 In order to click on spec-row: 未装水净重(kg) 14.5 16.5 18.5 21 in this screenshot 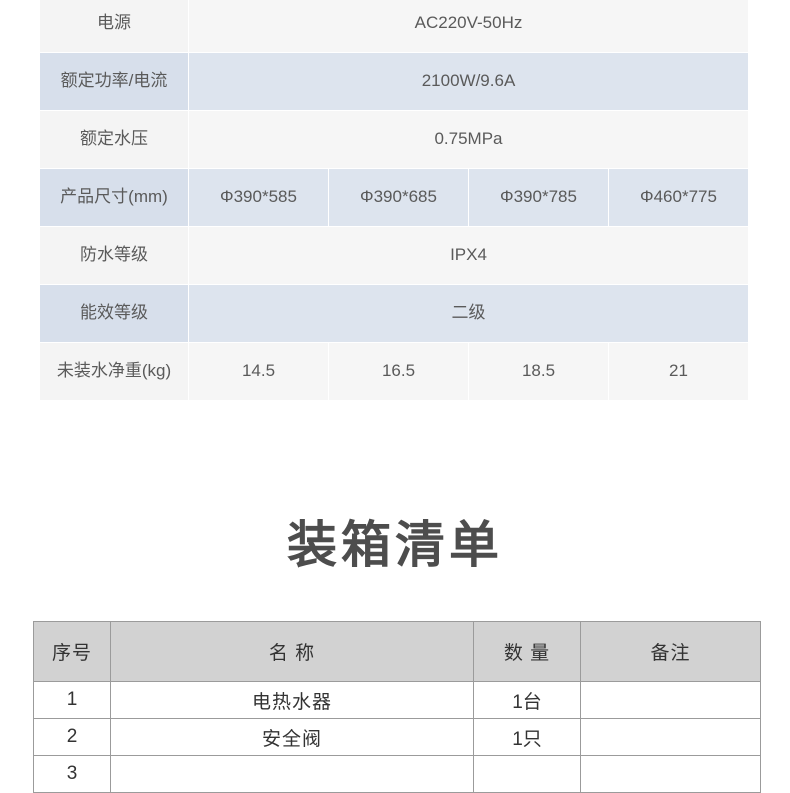, I will do `click(394, 371)`.